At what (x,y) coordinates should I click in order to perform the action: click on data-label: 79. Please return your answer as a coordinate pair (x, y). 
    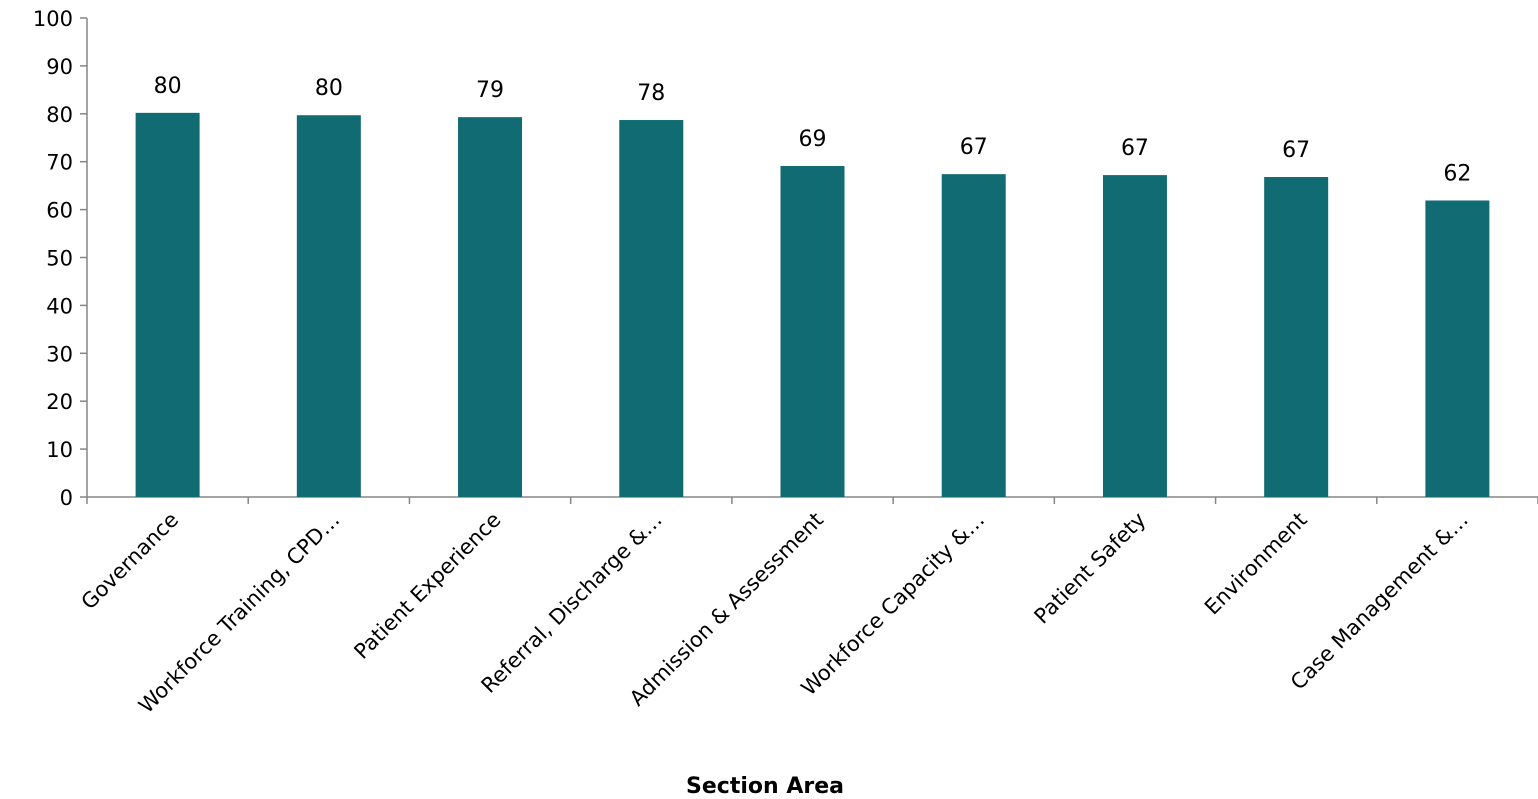
    Looking at the image, I should click on (490, 90).